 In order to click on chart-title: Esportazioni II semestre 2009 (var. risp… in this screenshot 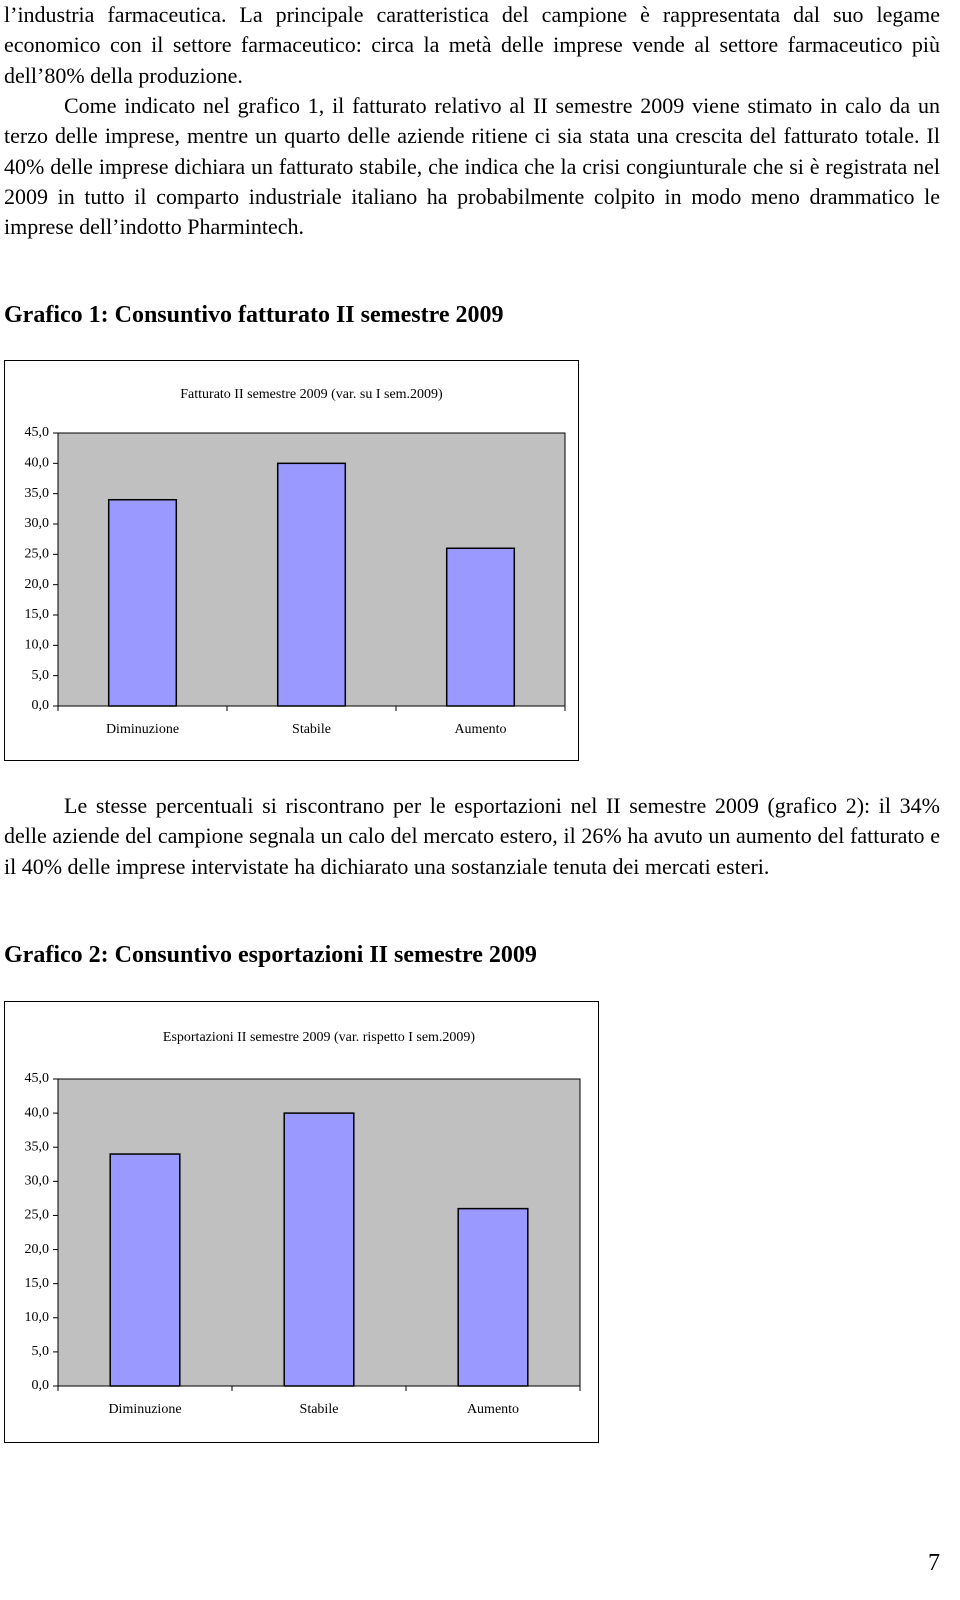, I will do `click(319, 1037)`.